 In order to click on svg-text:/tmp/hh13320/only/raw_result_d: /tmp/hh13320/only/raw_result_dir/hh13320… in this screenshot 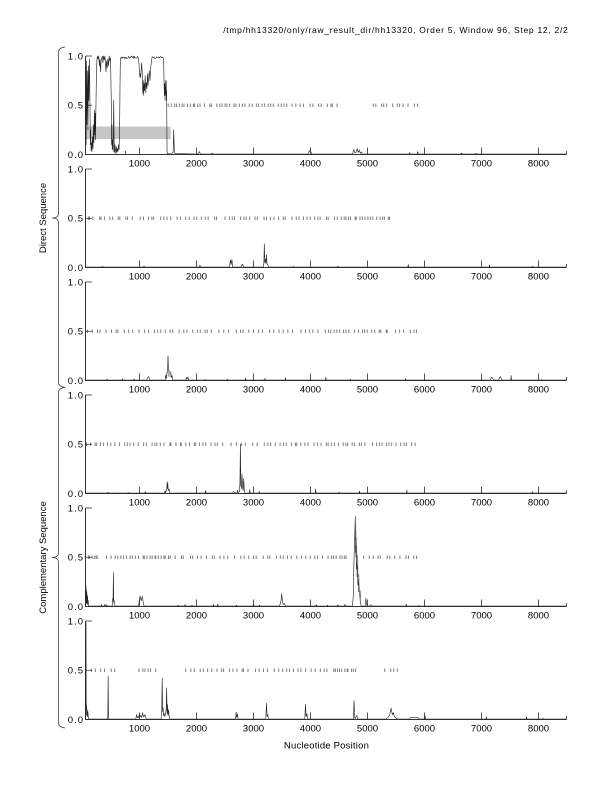, I will do `click(395, 30)`.